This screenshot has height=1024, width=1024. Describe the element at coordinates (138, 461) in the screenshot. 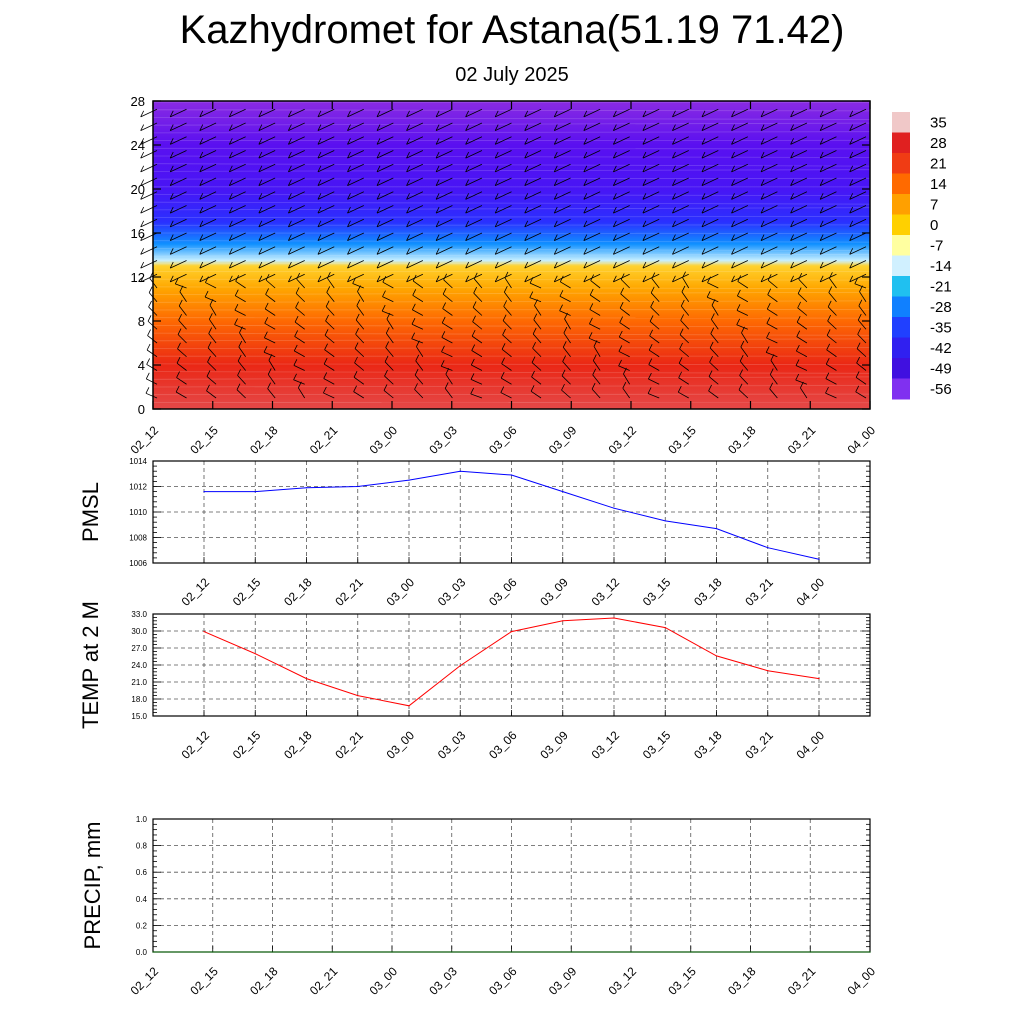

I see `y-tick-label: 1014` at that location.